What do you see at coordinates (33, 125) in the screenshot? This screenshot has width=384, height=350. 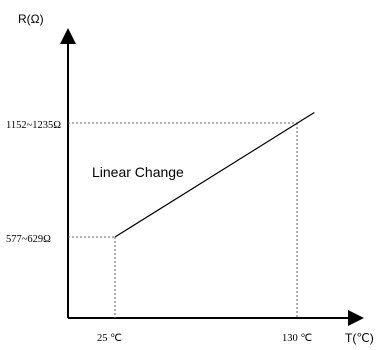 I see `y-tick-label-high: 1152~1235Ω` at bounding box center [33, 125].